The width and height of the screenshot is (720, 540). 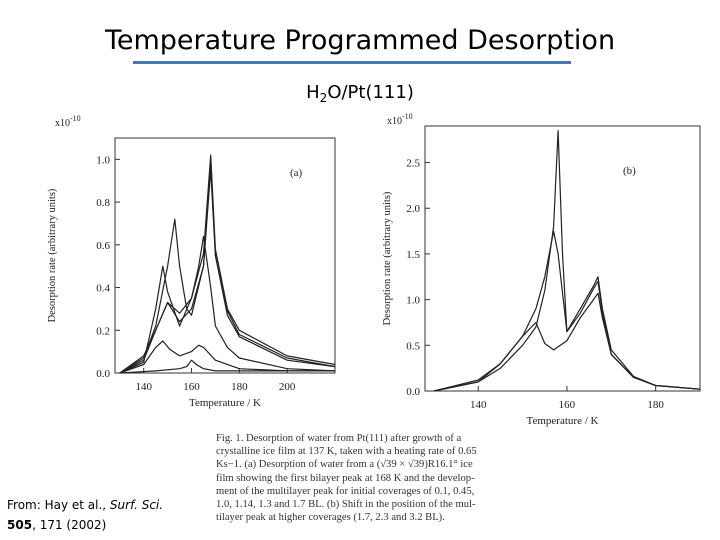 What do you see at coordinates (323, 98) in the screenshot?
I see `subtitle-subscript: 2` at bounding box center [323, 98].